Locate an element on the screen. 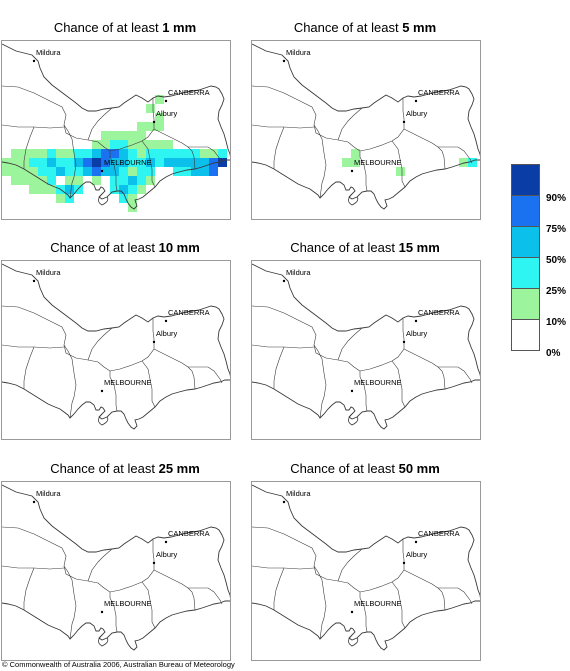 The height and width of the screenshot is (671, 570). panel-title-10mm: Chance of at least 10 mm is located at coordinates (125, 247).